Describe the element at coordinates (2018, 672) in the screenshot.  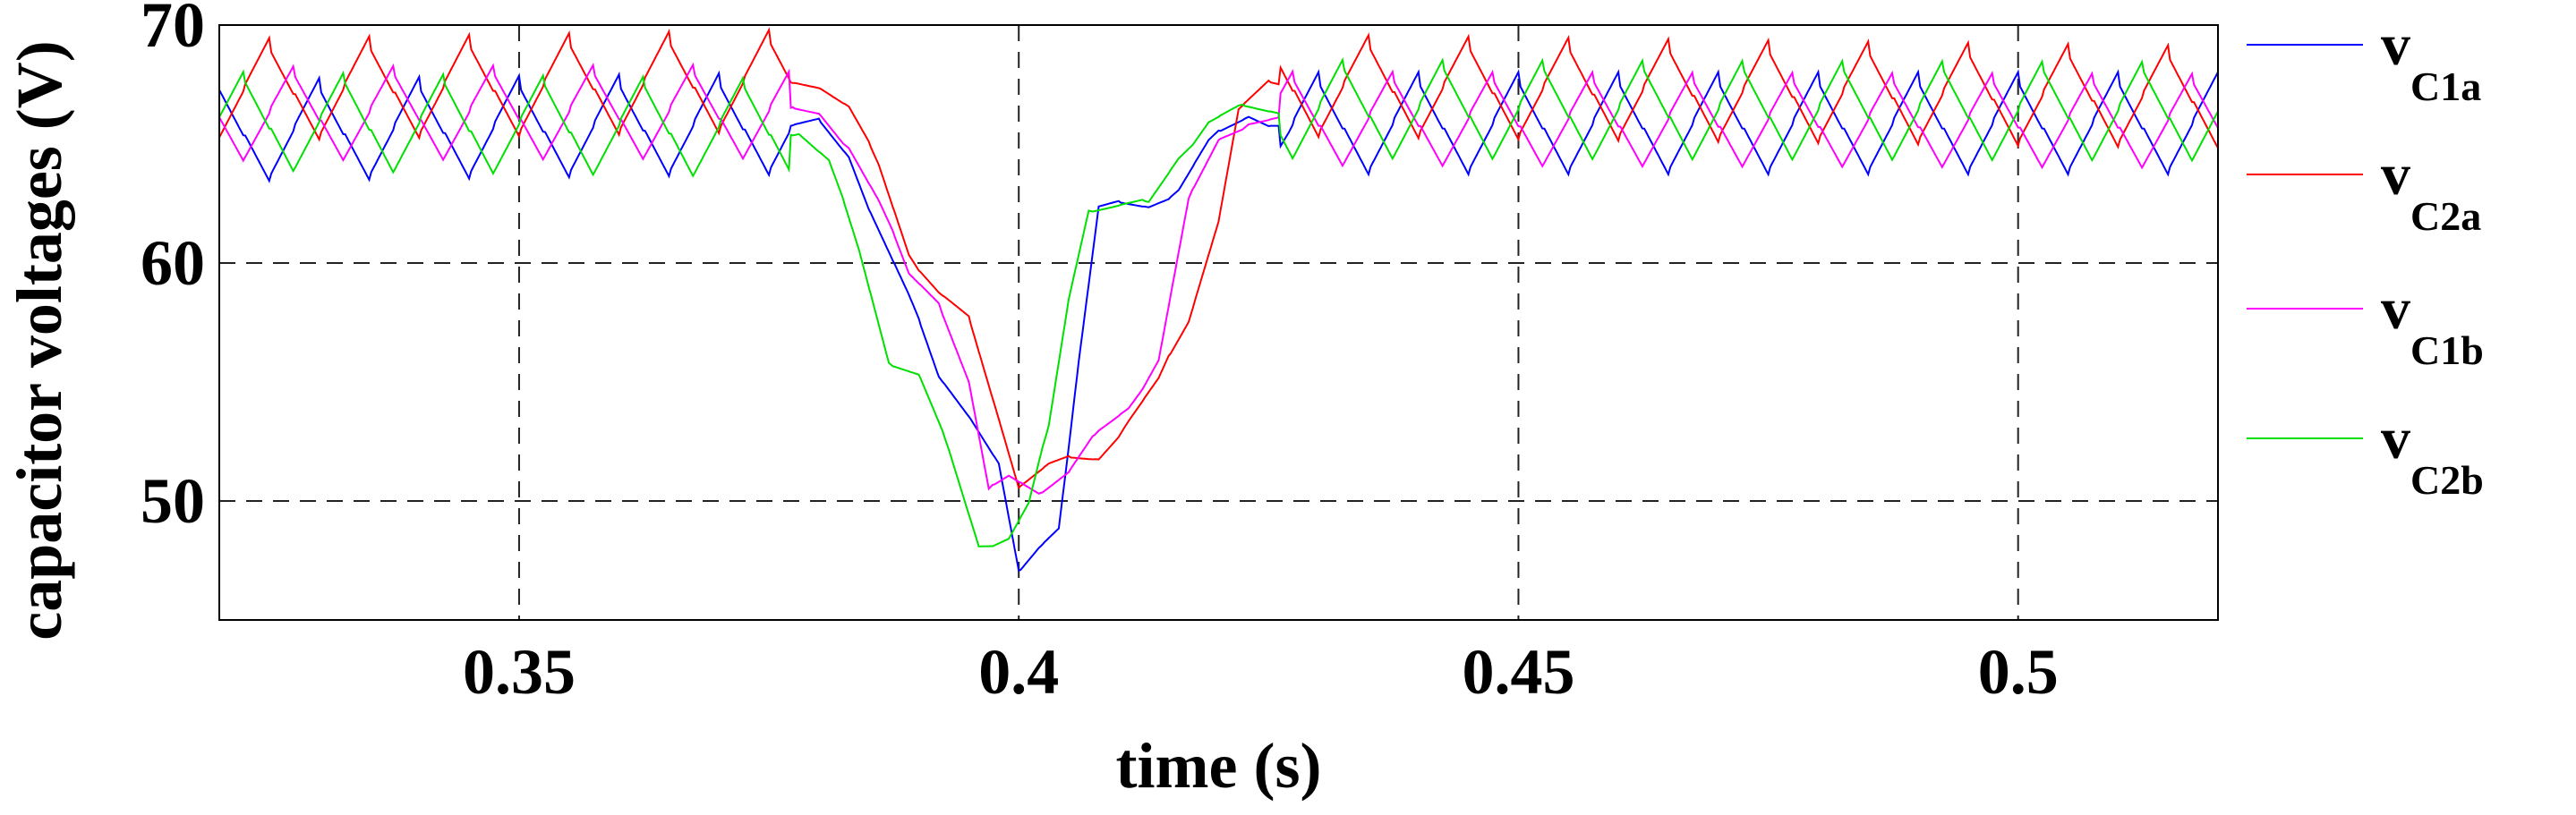
I see `x-tick-label: 0.5` at that location.